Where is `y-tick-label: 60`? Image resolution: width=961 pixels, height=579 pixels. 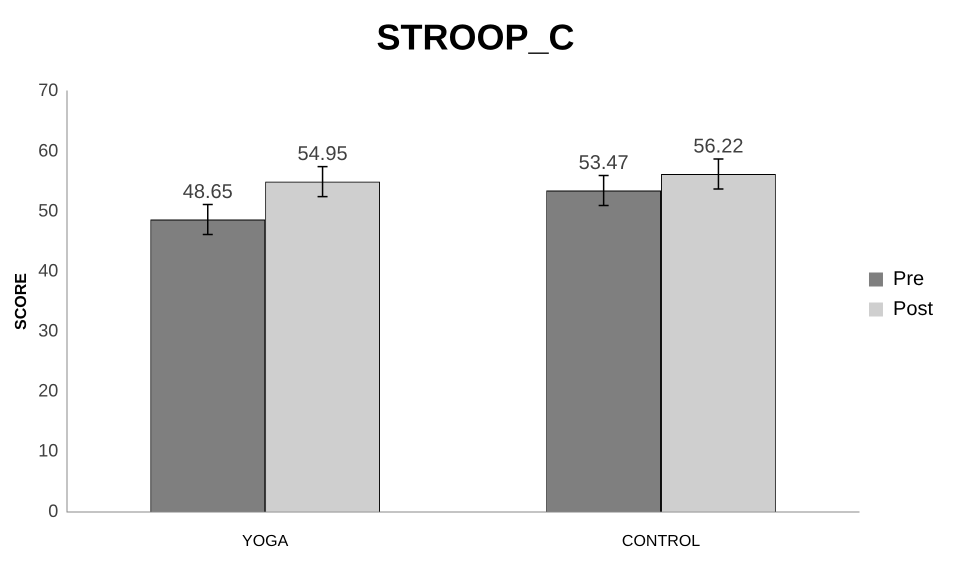
y-tick-label: 60 is located at coordinates (48, 150).